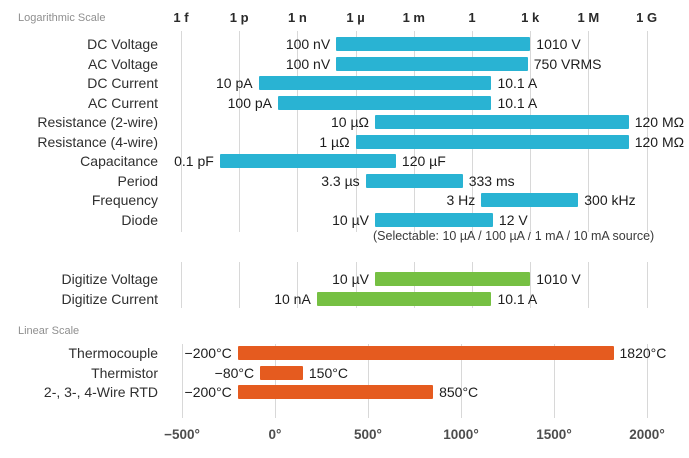 Image resolution: width=689 pixels, height=458 pixels. What do you see at coordinates (100, 392) in the screenshot?
I see `row-label: 2-, 3-, 4-Wire RTD` at bounding box center [100, 392].